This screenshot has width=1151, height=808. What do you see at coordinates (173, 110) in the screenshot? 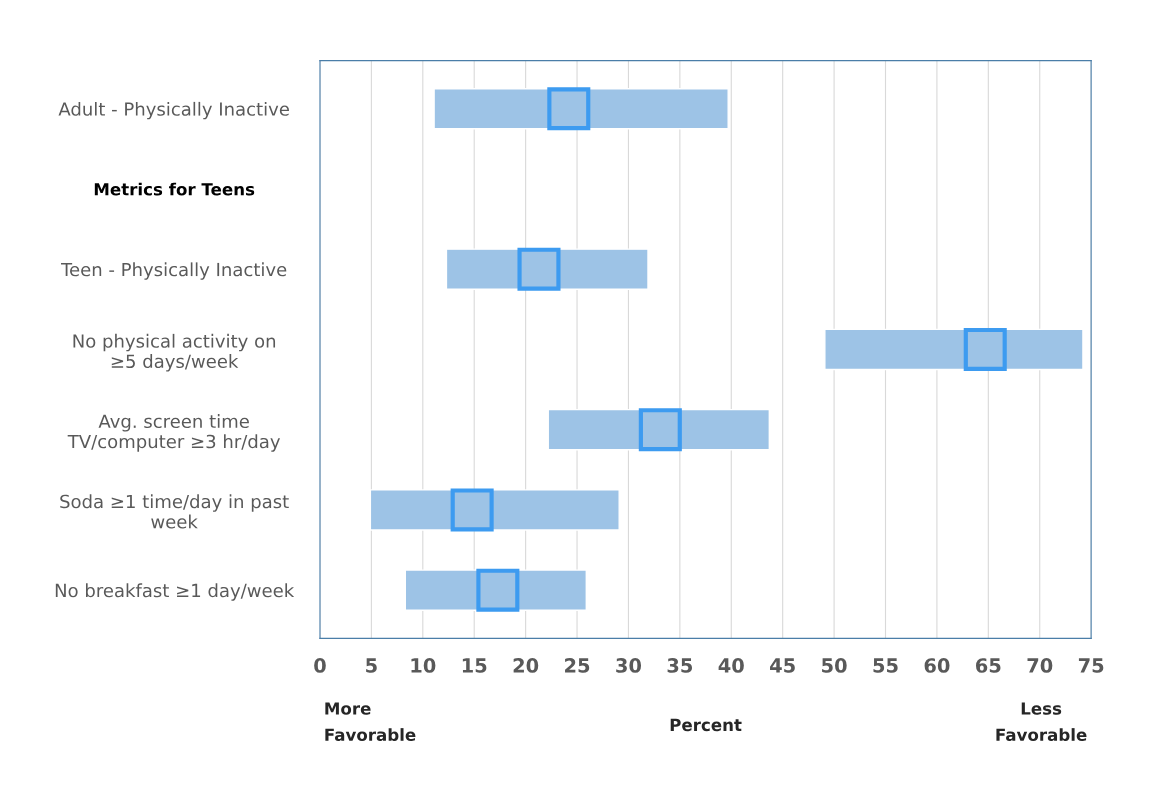
I see `y-tick-label: Adult - Physically Inactive` at bounding box center [173, 110].